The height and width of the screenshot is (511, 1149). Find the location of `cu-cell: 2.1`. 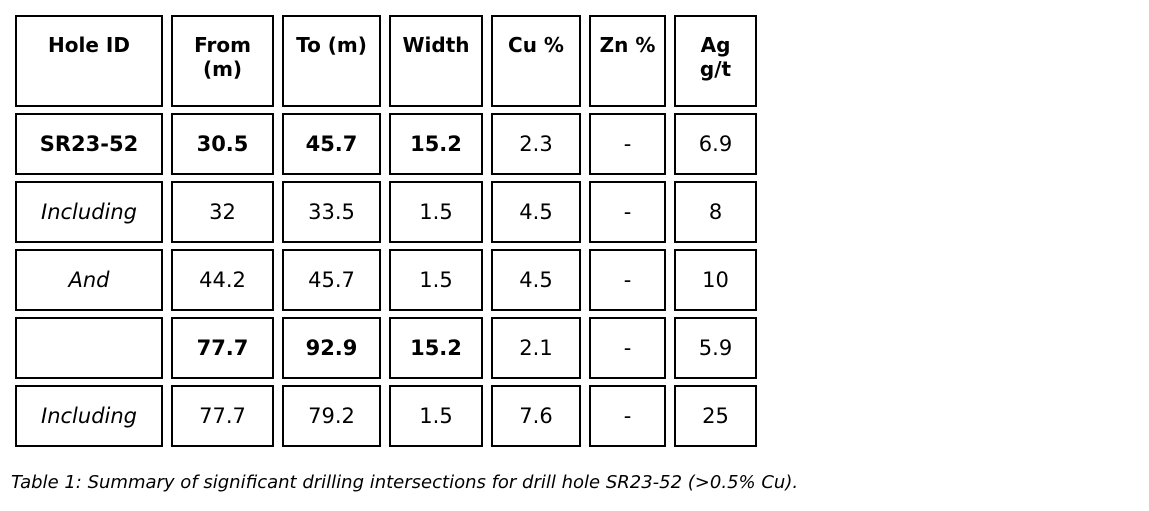

cu-cell: 2.1 is located at coordinates (536, 348).